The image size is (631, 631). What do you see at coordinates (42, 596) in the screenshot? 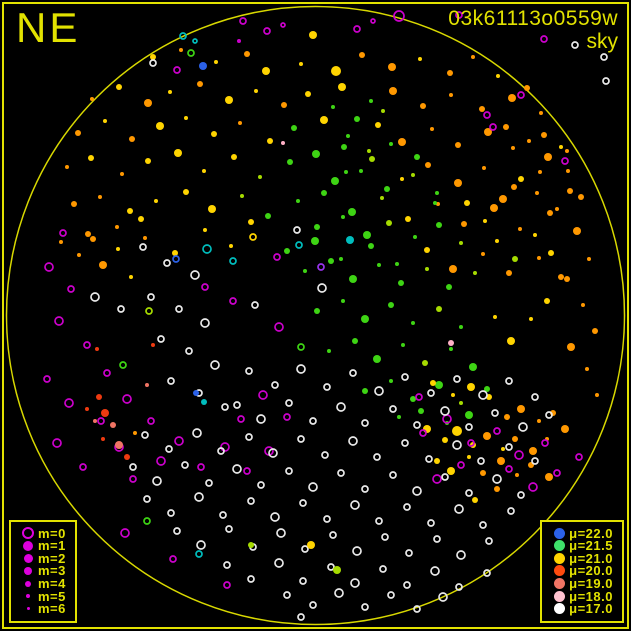
I see `magnitude-legend-row: m=5` at bounding box center [42, 596].